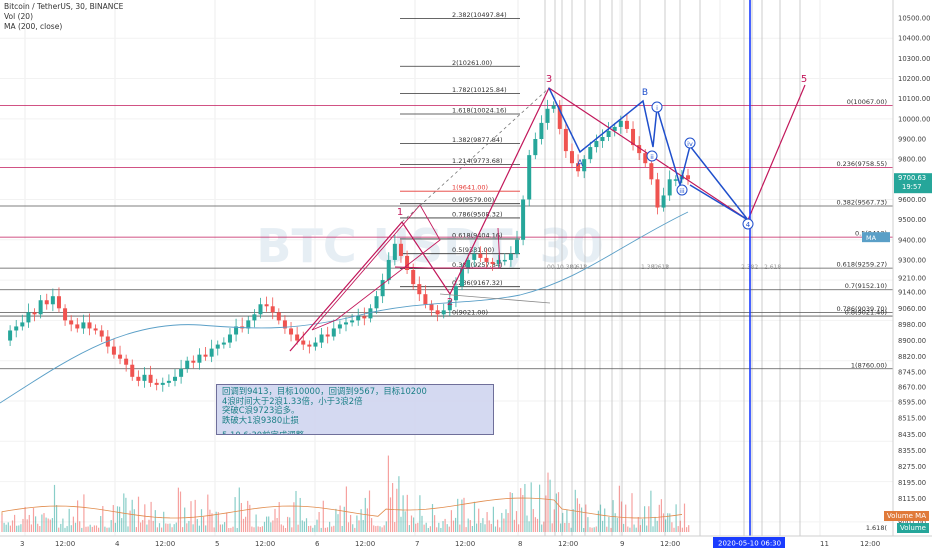  Describe the element at coordinates (479, 110) in the screenshot. I see `fib-extension-label: 1.618(10024.16)` at that location.